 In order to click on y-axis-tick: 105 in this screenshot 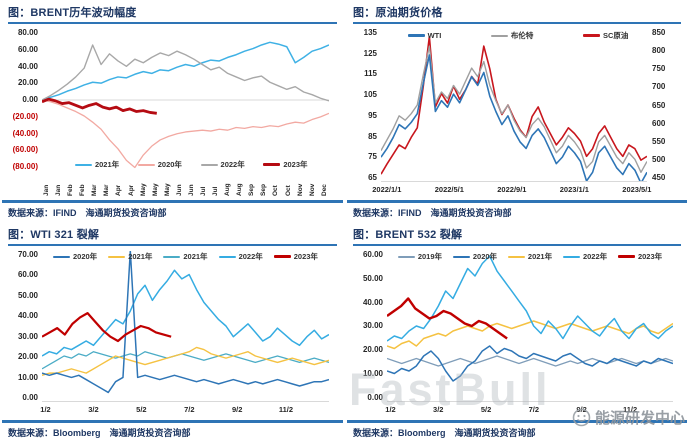, I will do `click(370, 95)`.